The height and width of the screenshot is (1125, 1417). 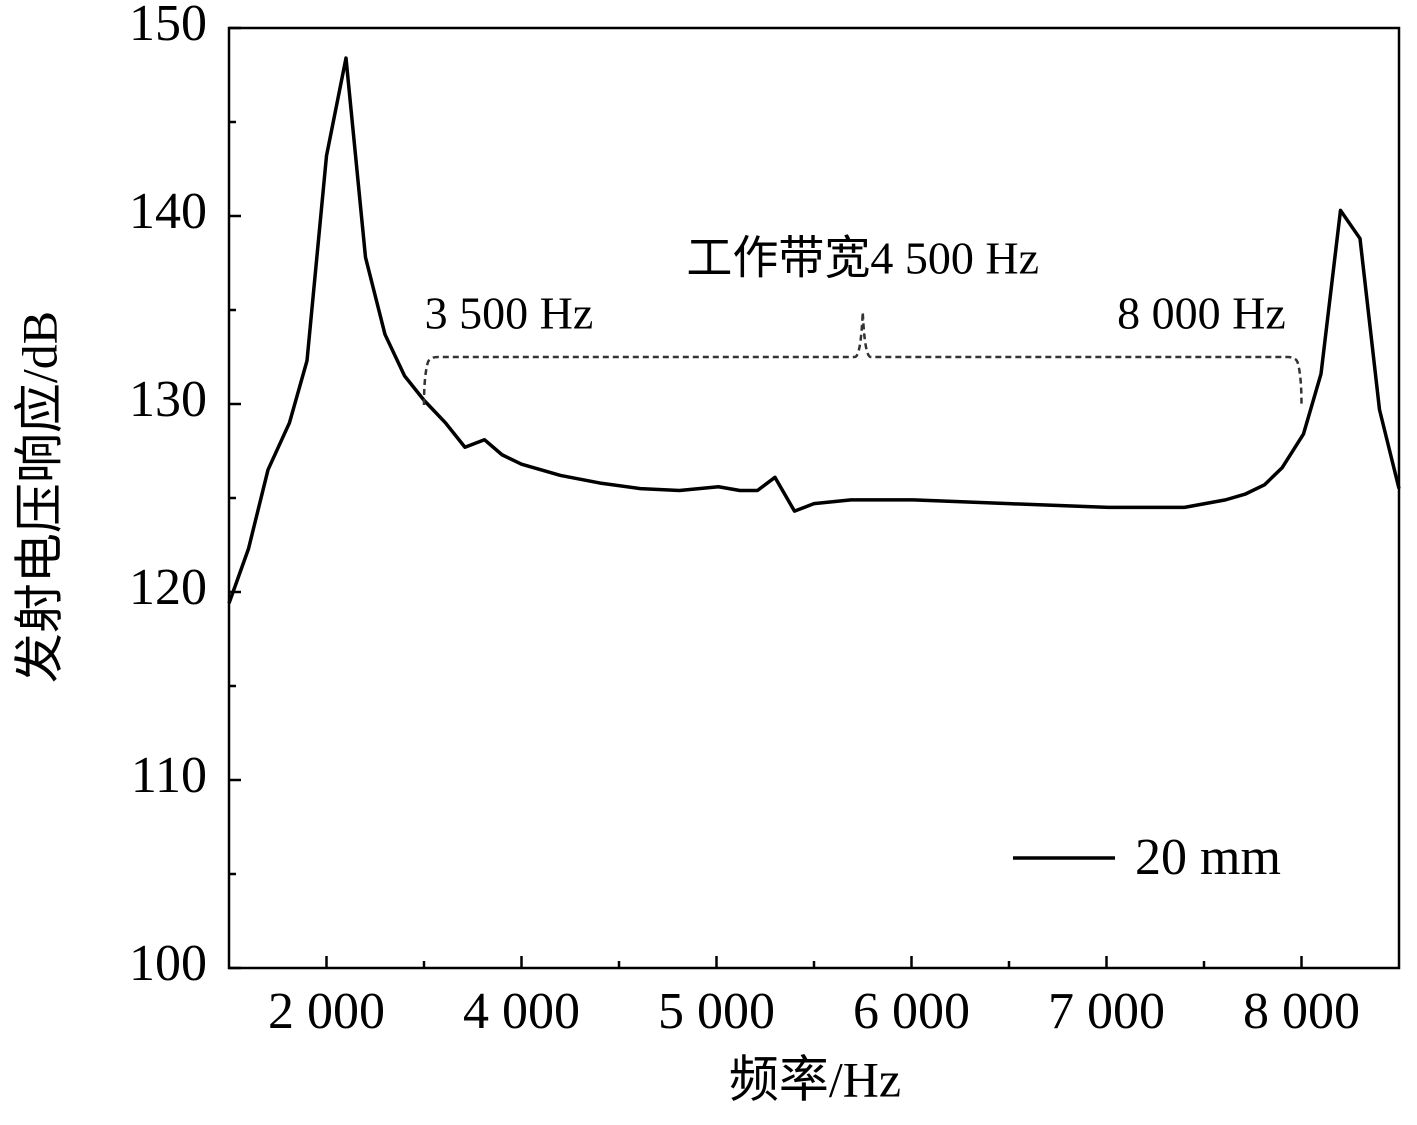 What do you see at coordinates (39, 497) in the screenshot?
I see `y-axis-label: 发射电压响应/dB` at bounding box center [39, 497].